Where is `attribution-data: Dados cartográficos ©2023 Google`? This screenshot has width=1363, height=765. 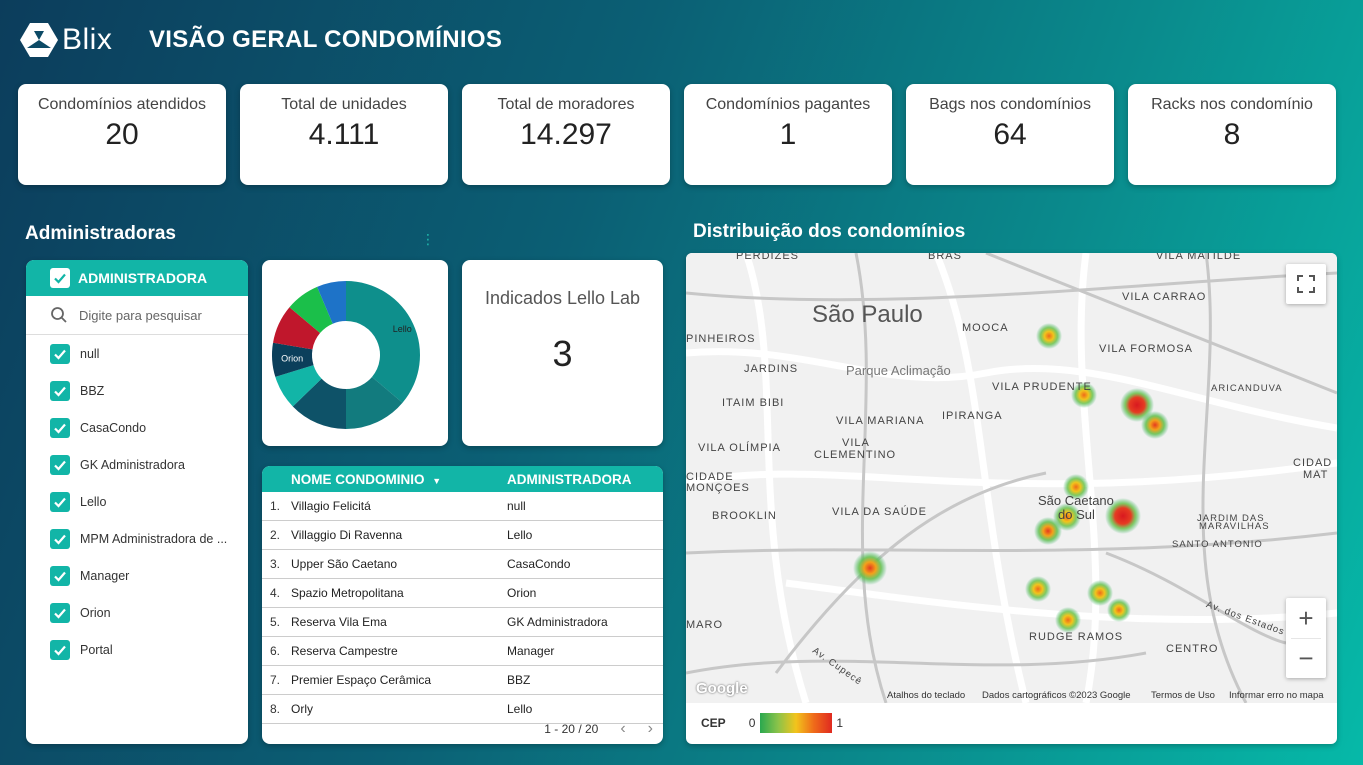 attribution-data: Dados cartográficos ©2023 Google is located at coordinates (1056, 695).